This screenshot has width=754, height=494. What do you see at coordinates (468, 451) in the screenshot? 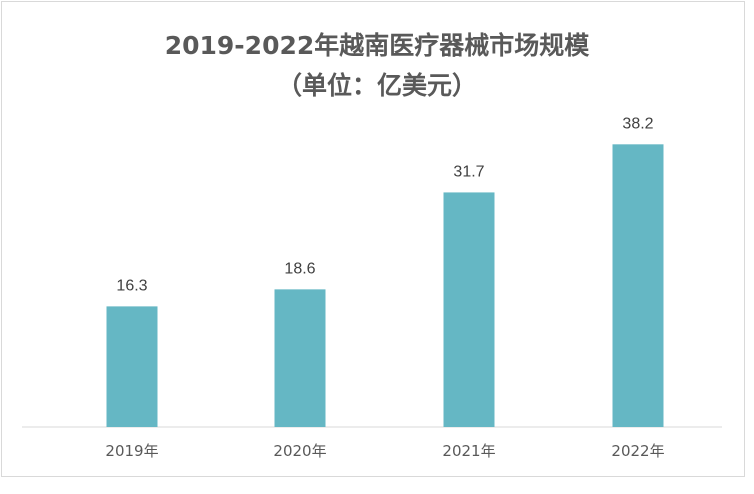
I see `x-tick-label: 2021年` at bounding box center [468, 451].